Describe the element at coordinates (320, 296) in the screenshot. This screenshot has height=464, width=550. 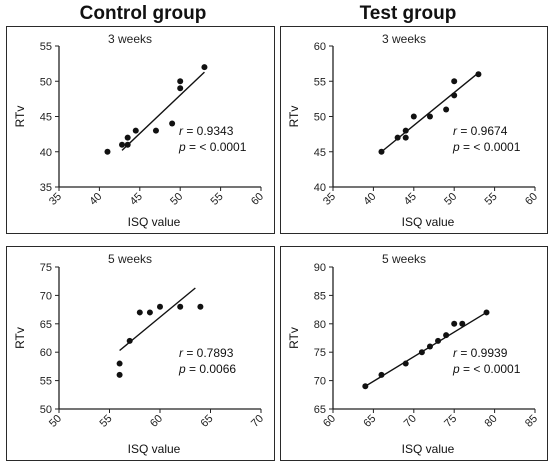
I see `y-tick-label: 85` at that location.